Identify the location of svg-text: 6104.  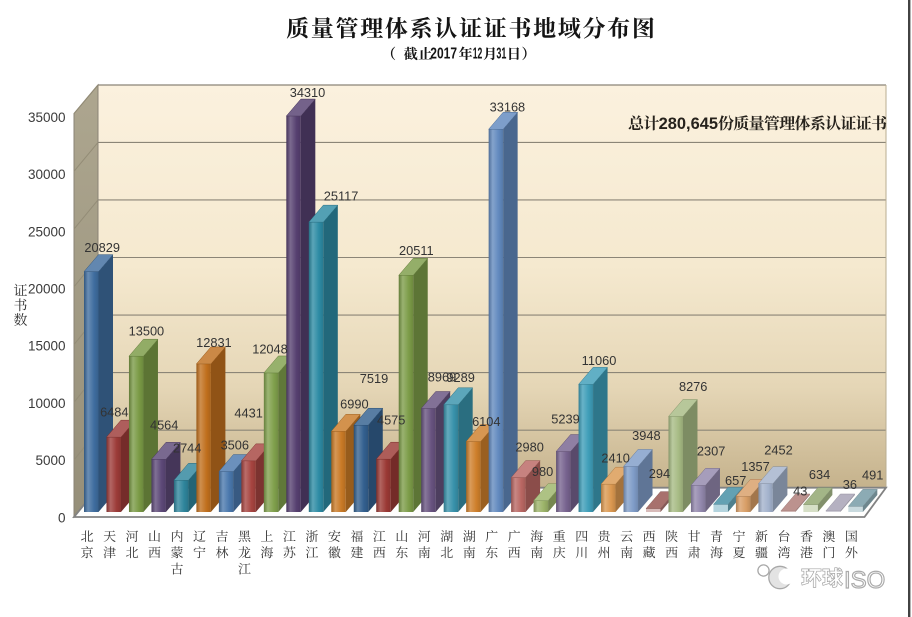
(486, 421).